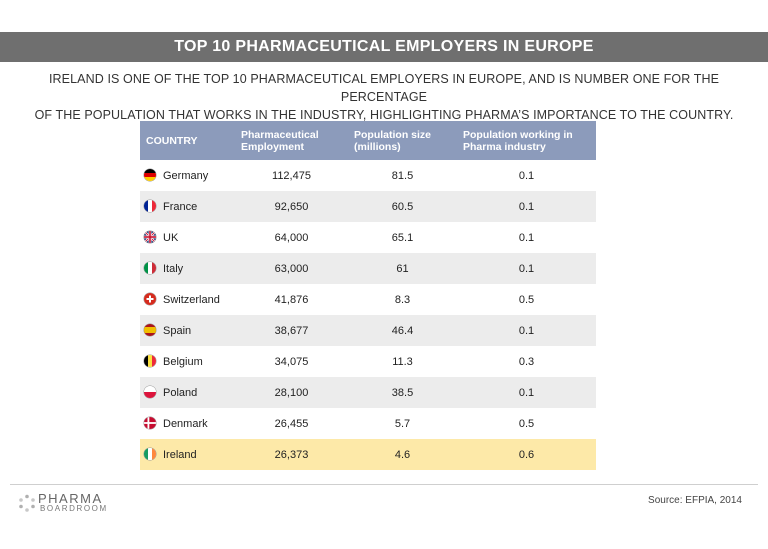 The image size is (768, 549). What do you see at coordinates (526, 361) in the screenshot?
I see `cell-pct-working: 0.3` at bounding box center [526, 361].